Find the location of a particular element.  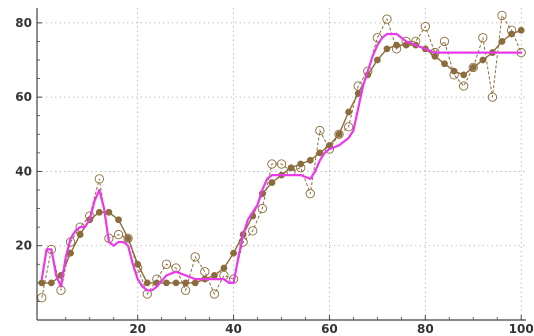

x-tick-label: 80 is located at coordinates (425, 329).